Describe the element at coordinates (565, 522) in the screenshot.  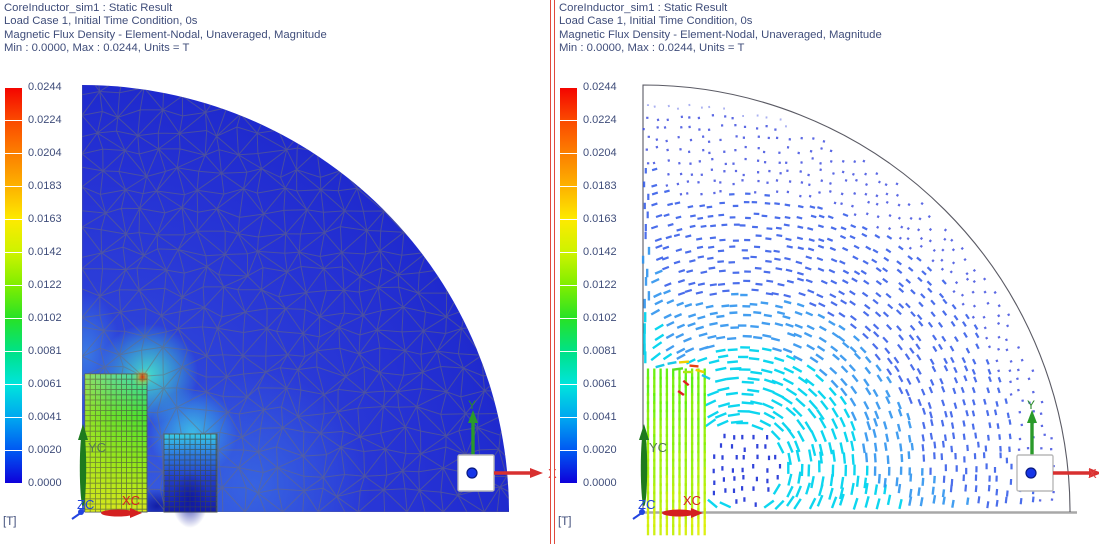
I see `legend-unit-right: [T]` at that location.